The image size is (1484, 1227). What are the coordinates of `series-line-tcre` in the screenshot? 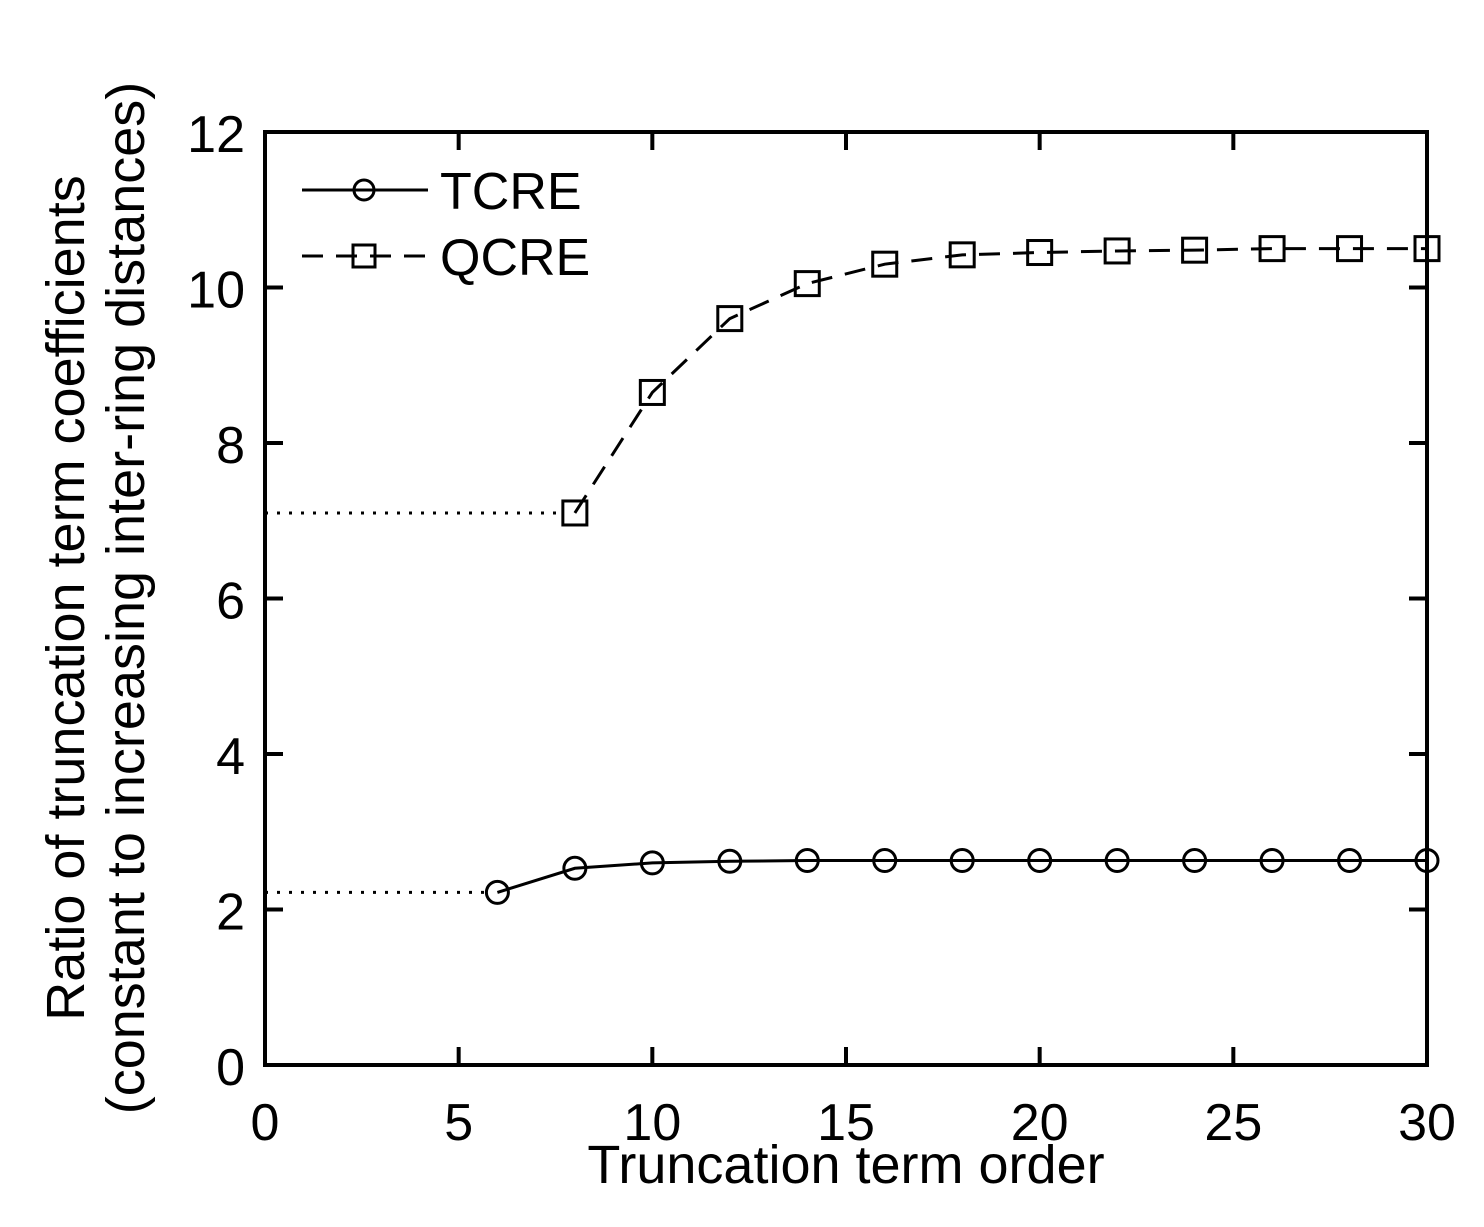 It's located at (961, 876).